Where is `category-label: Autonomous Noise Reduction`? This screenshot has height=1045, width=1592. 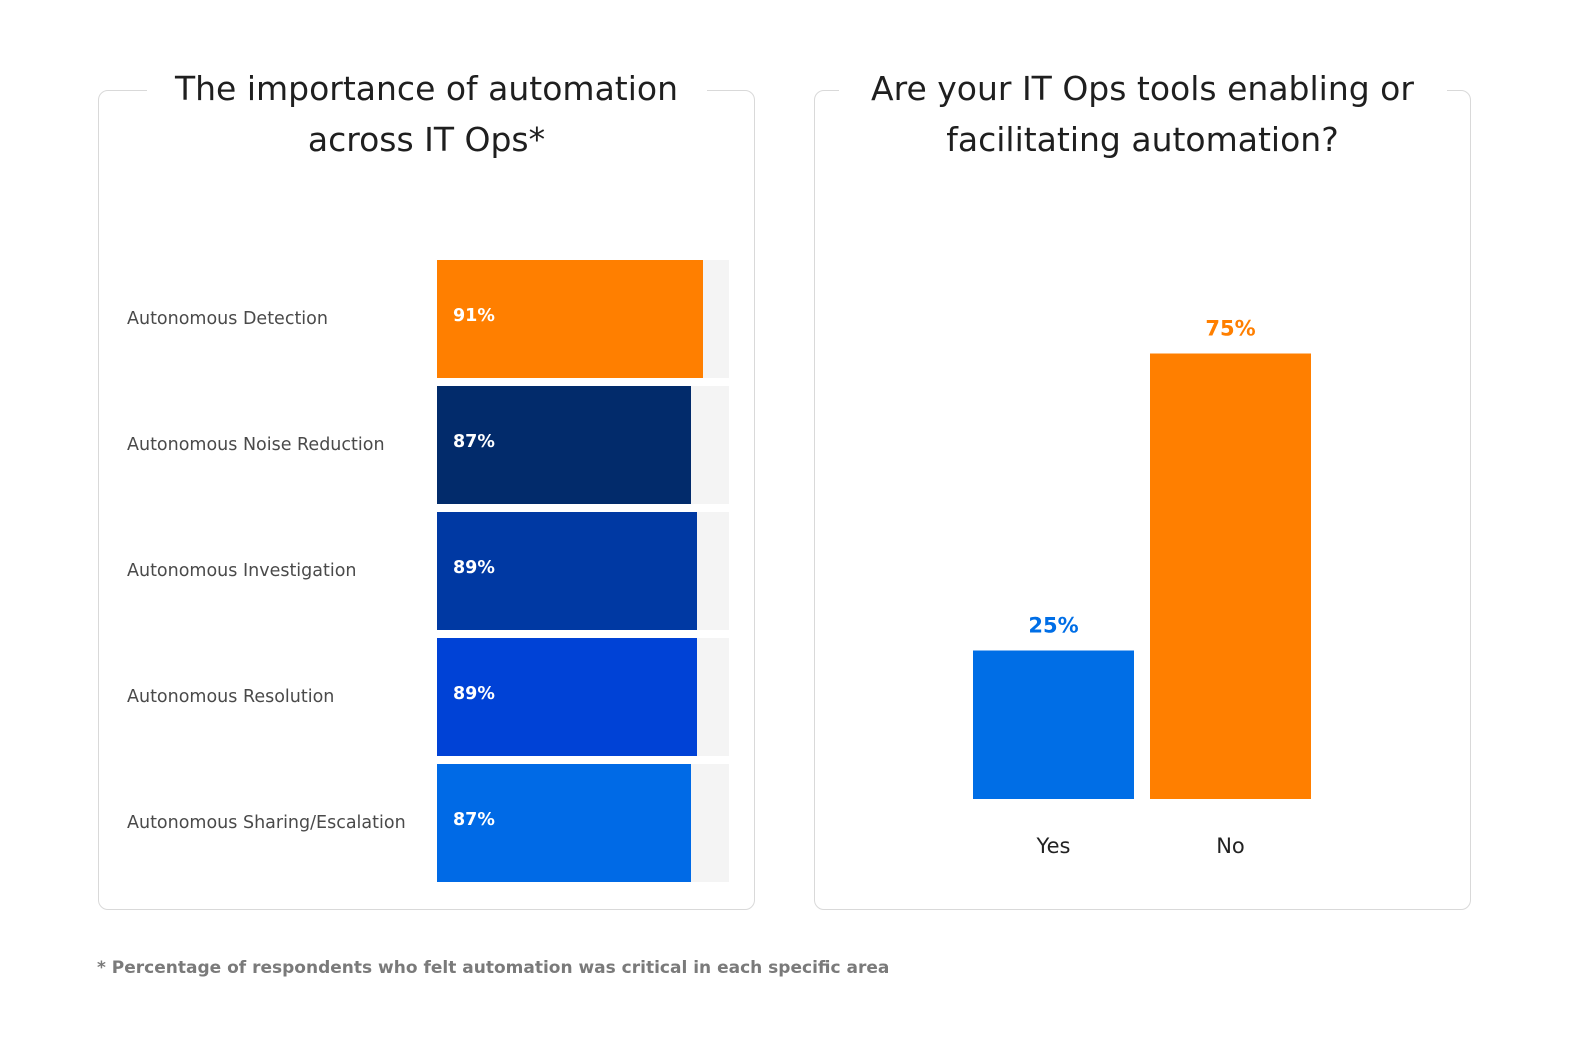 category-label: Autonomous Noise Reduction is located at coordinates (256, 445).